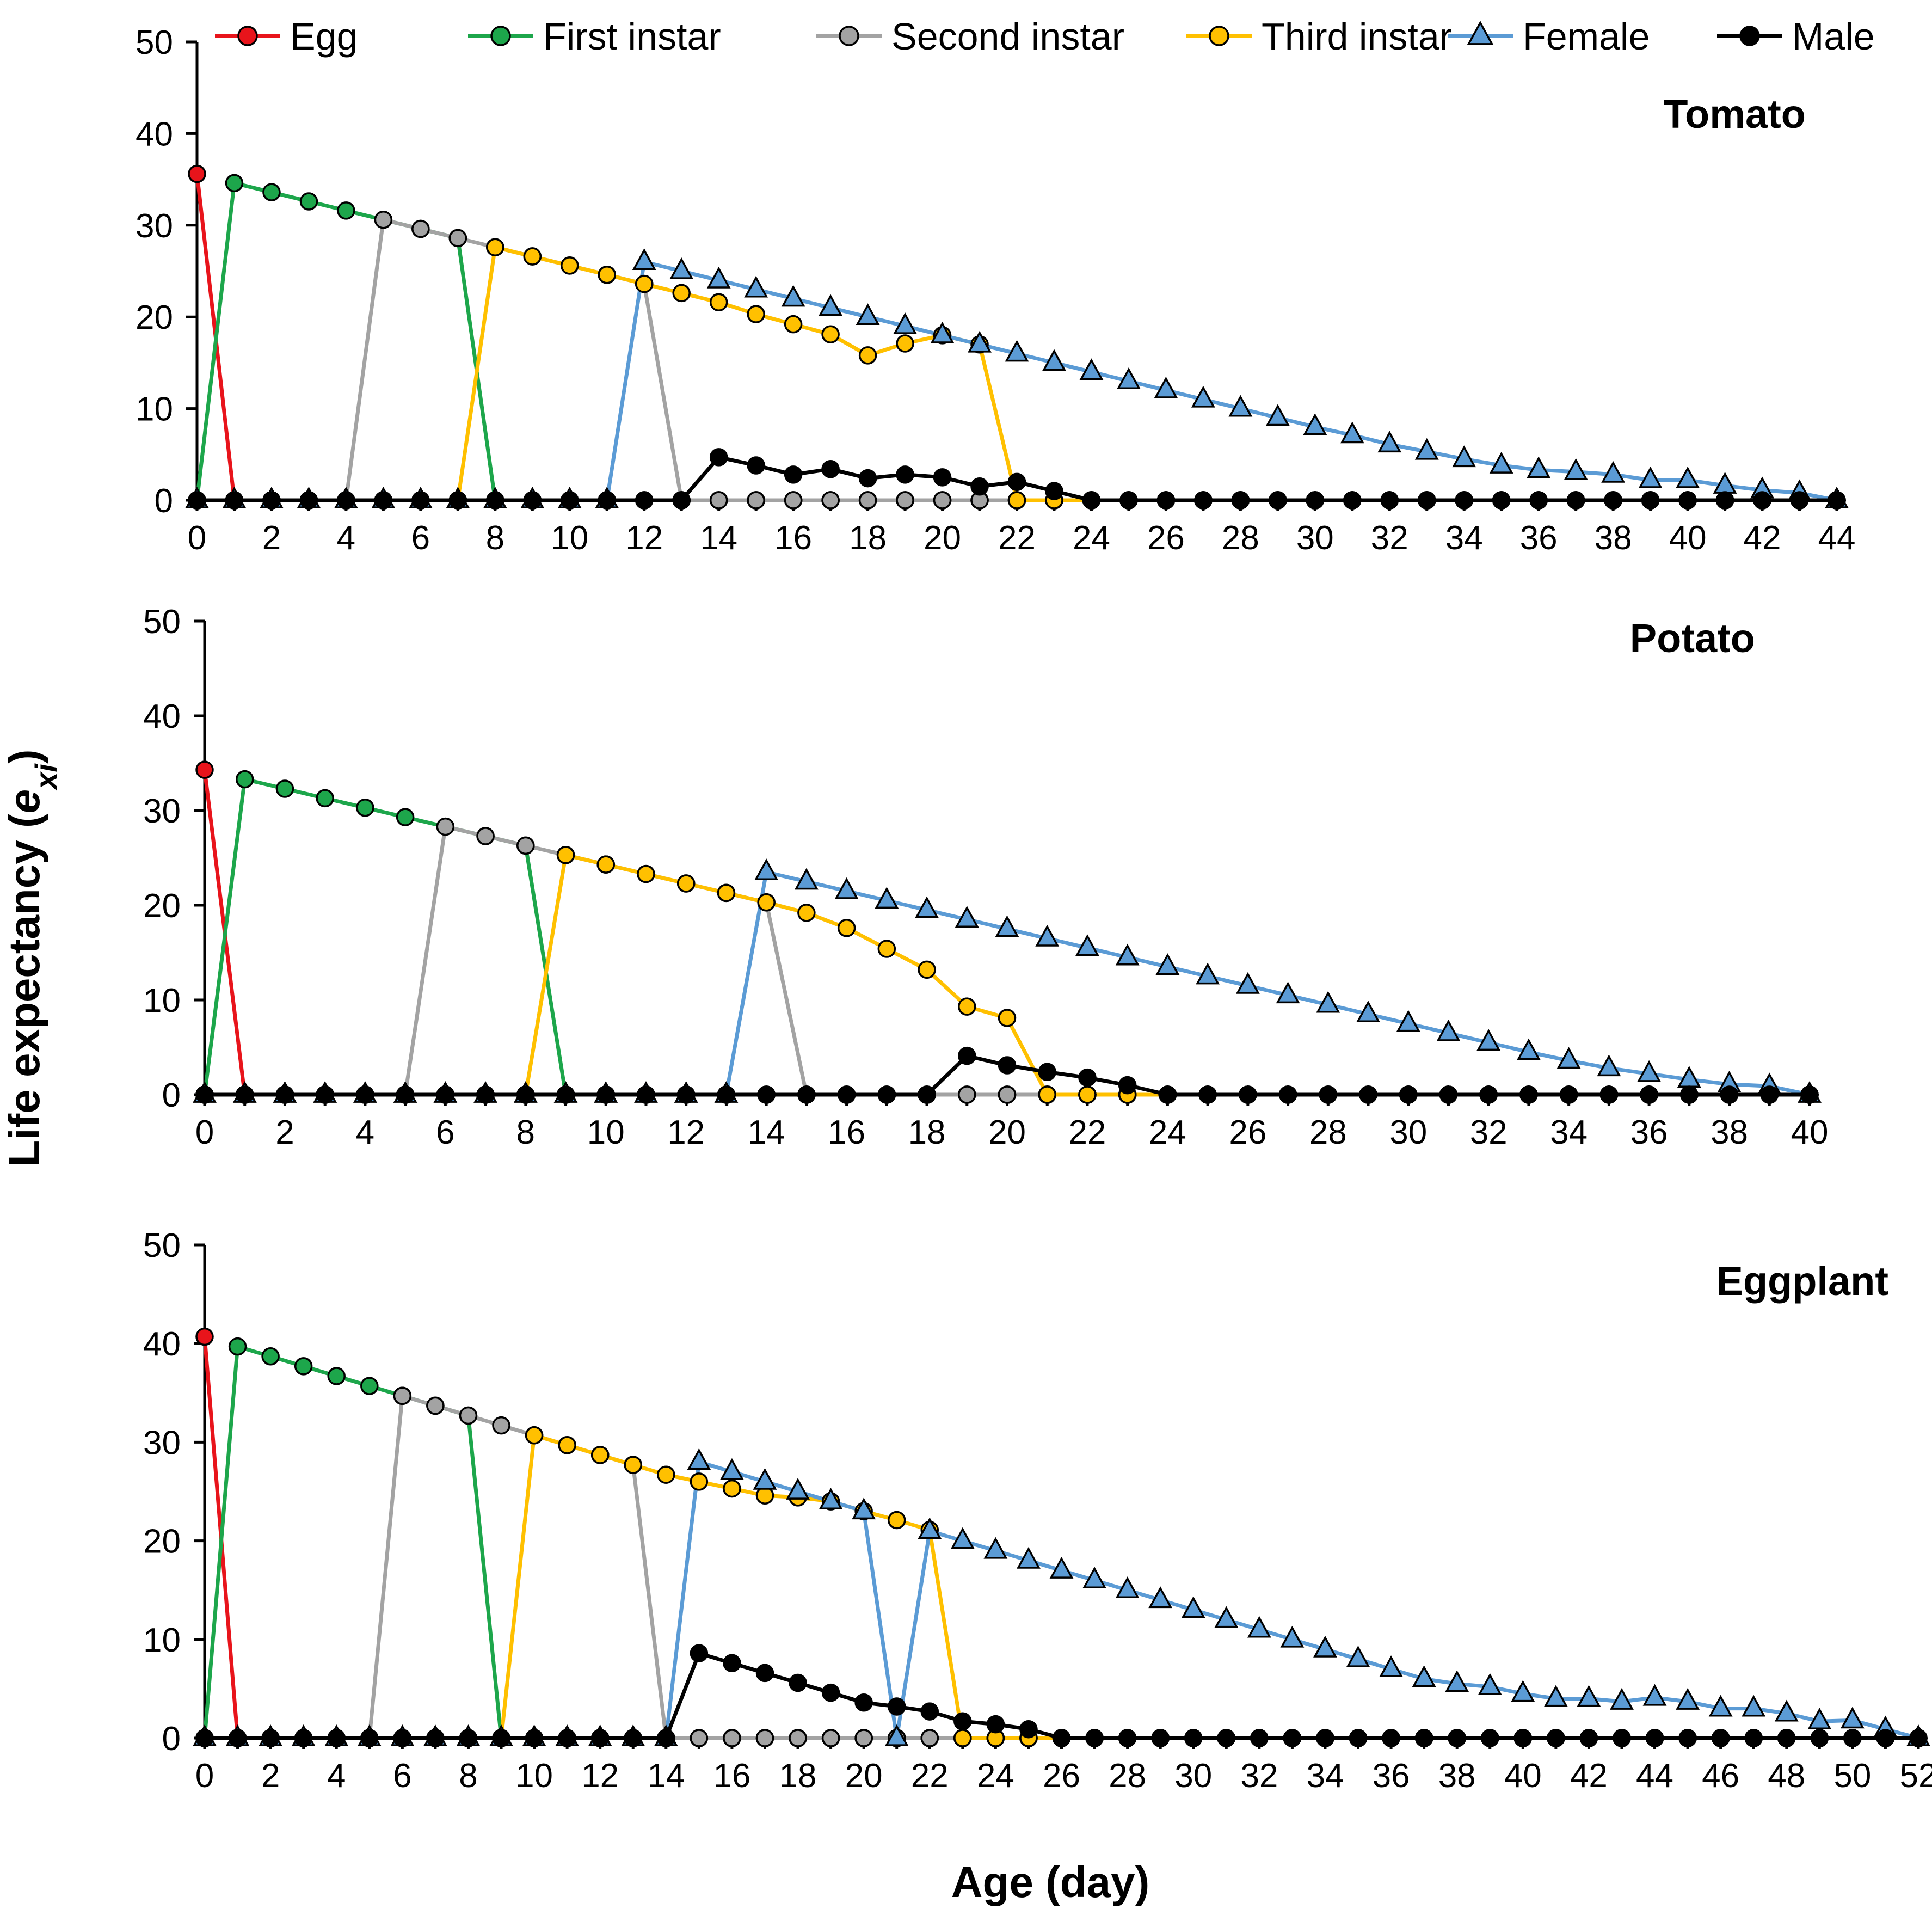  Describe the element at coordinates (46, 777) in the screenshot. I see `y-axis-title-subscript: xi` at that location.